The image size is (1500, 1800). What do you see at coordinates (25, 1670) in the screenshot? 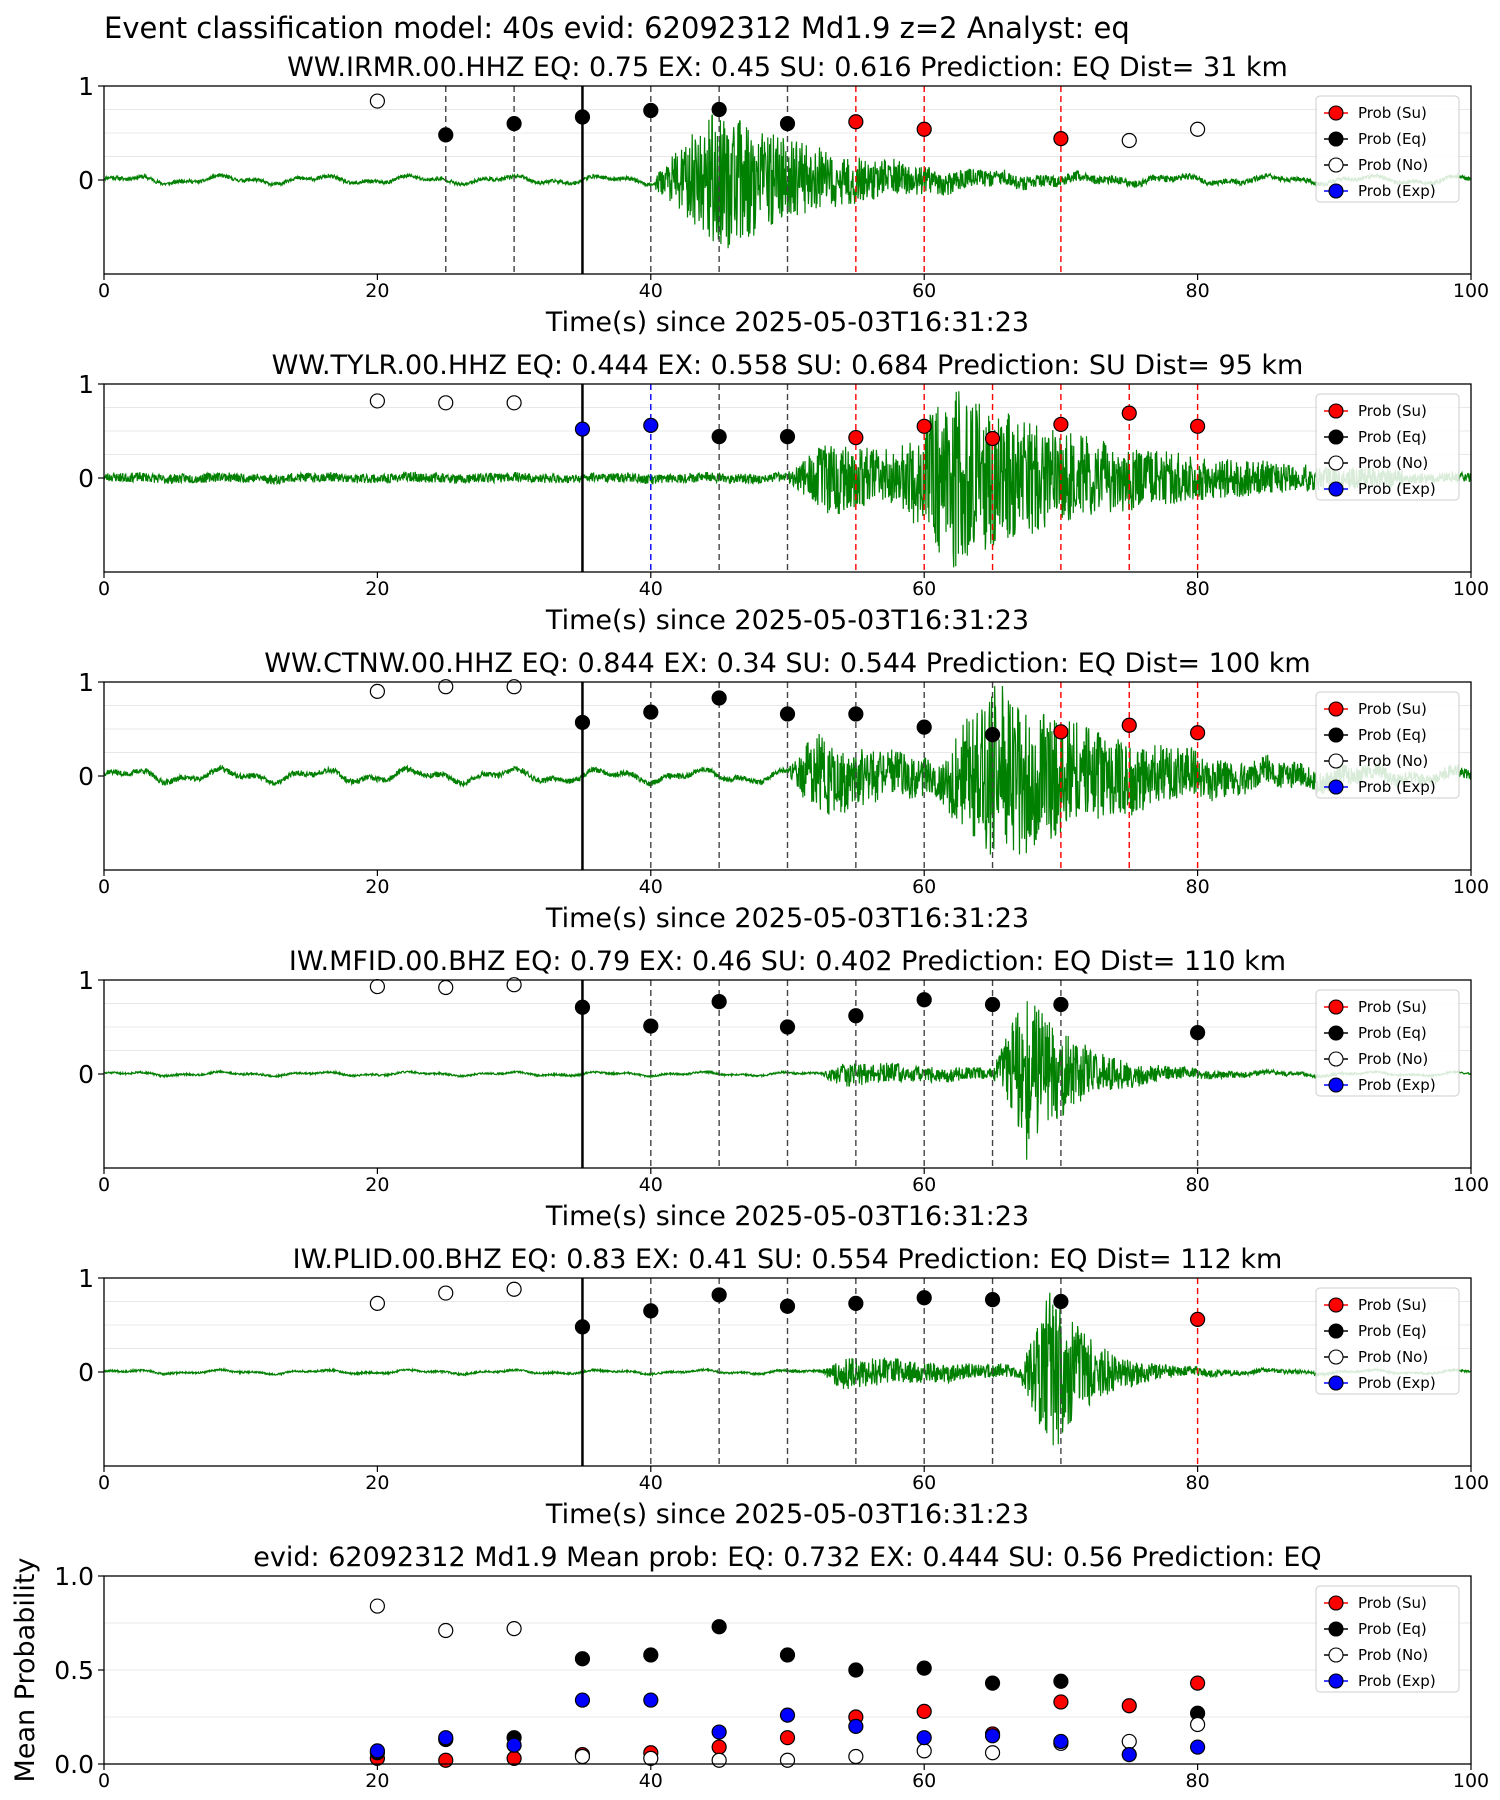
I see `y-axis-label: Mean Probability` at bounding box center [25, 1670].